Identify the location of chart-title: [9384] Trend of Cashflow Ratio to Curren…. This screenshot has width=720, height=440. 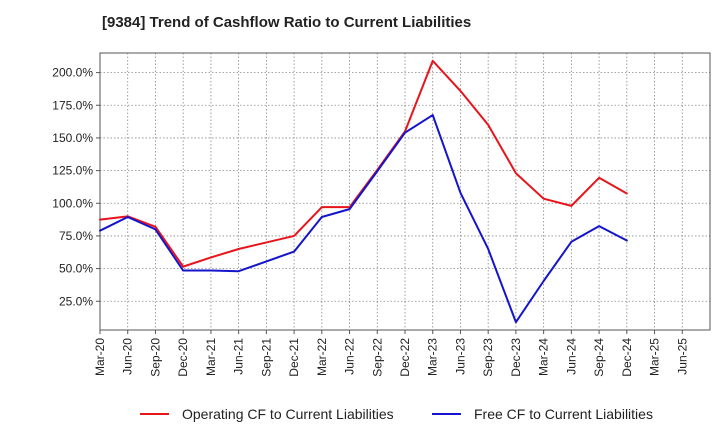
(287, 22).